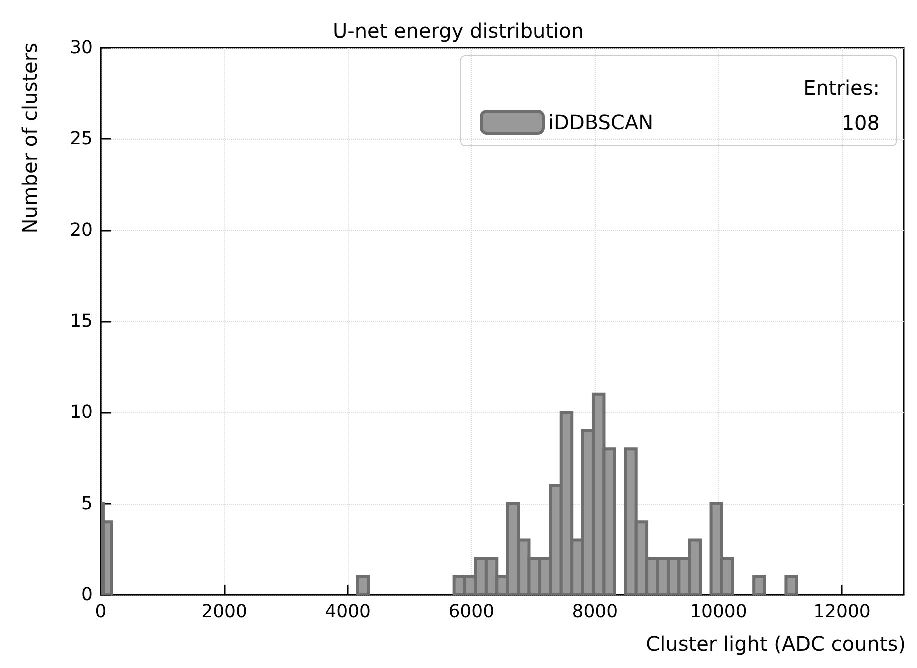  Describe the element at coordinates (81, 230) in the screenshot. I see `y-tick-label: 20` at that location.